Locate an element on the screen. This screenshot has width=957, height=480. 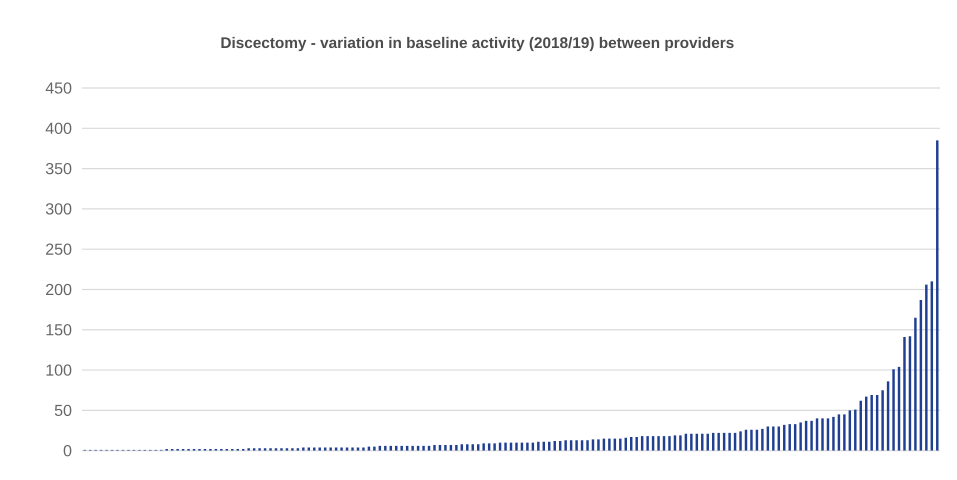
y-tick-label: 300 is located at coordinates (59, 209).